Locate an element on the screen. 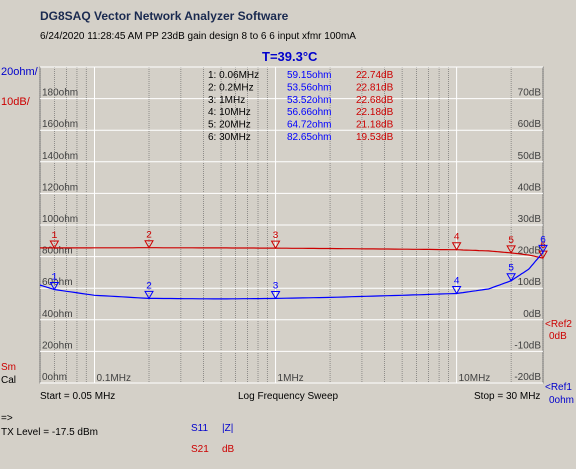 This screenshot has height=469, width=576. marker-s21-label: 3 is located at coordinates (276, 236).